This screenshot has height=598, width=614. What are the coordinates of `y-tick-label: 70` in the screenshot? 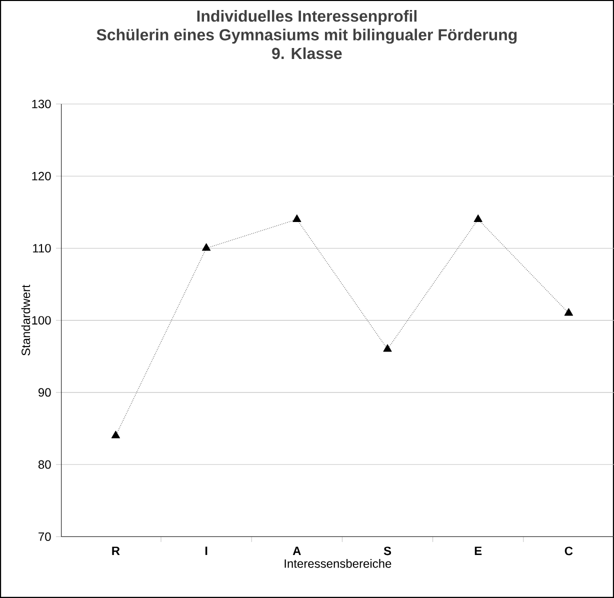 It's located at (44, 536).